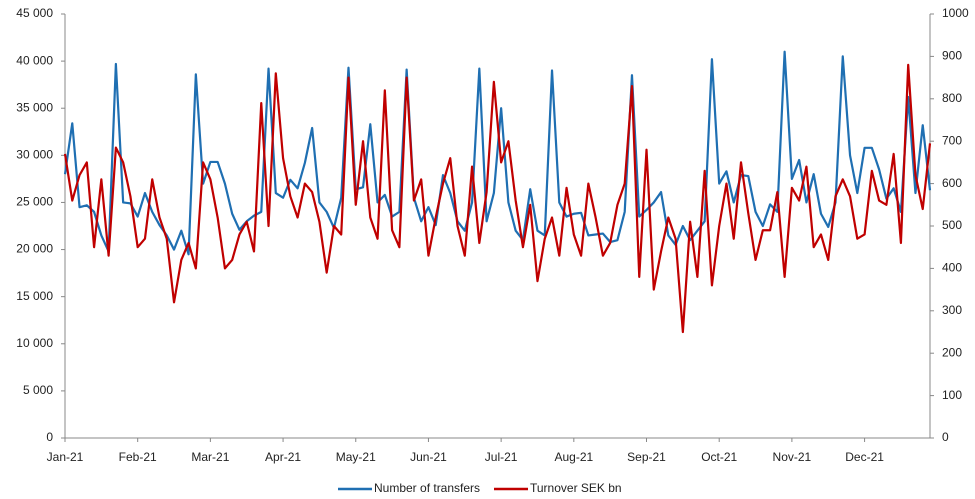 The height and width of the screenshot is (499, 975). I want to click on x-tick-label: Feb-21, so click(138, 457).